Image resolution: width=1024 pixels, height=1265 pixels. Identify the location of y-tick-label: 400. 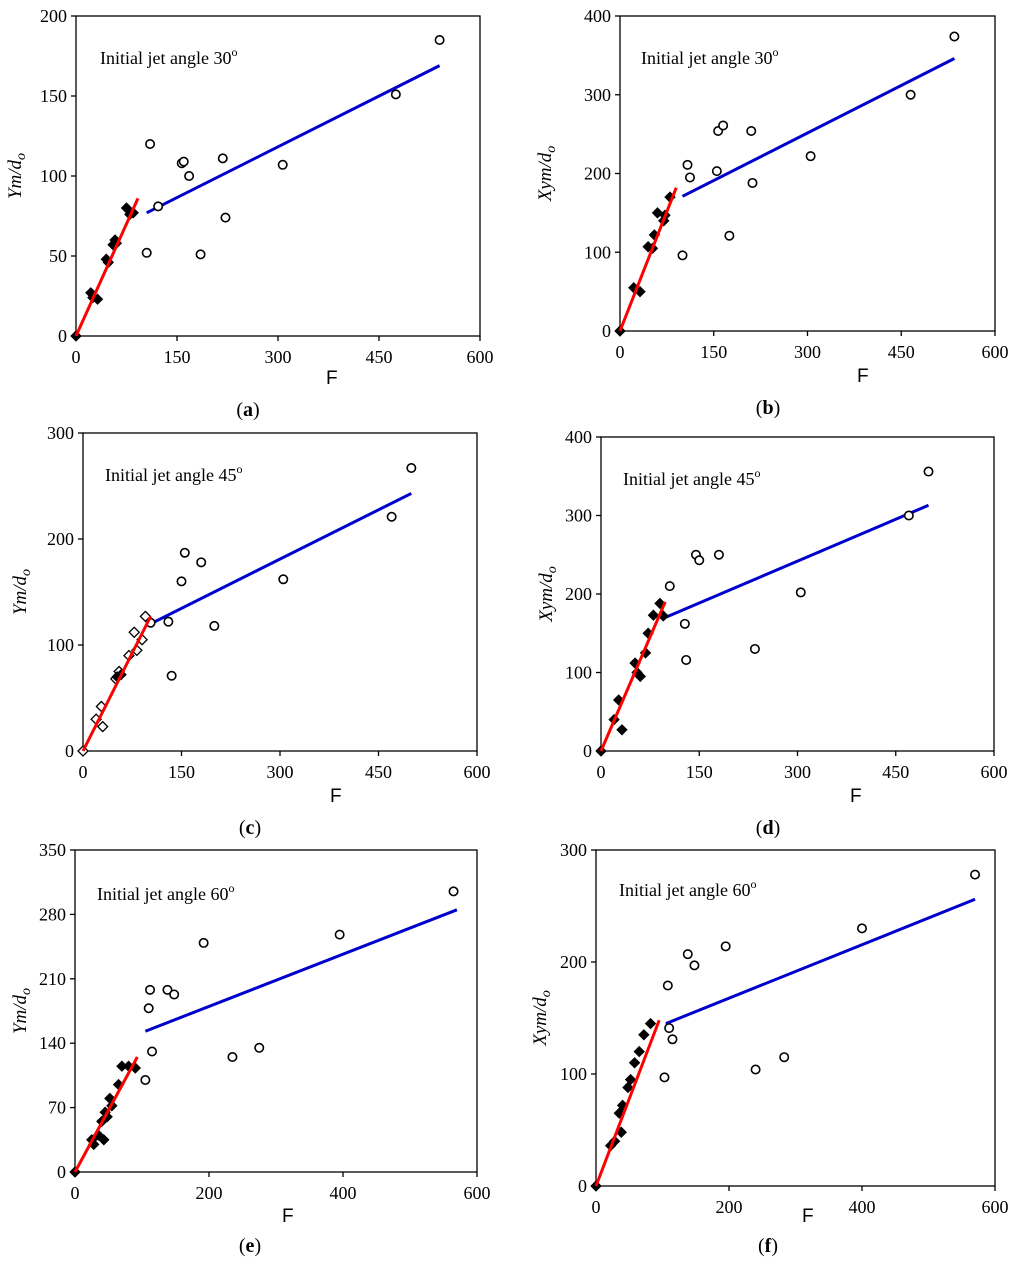
(597, 16).